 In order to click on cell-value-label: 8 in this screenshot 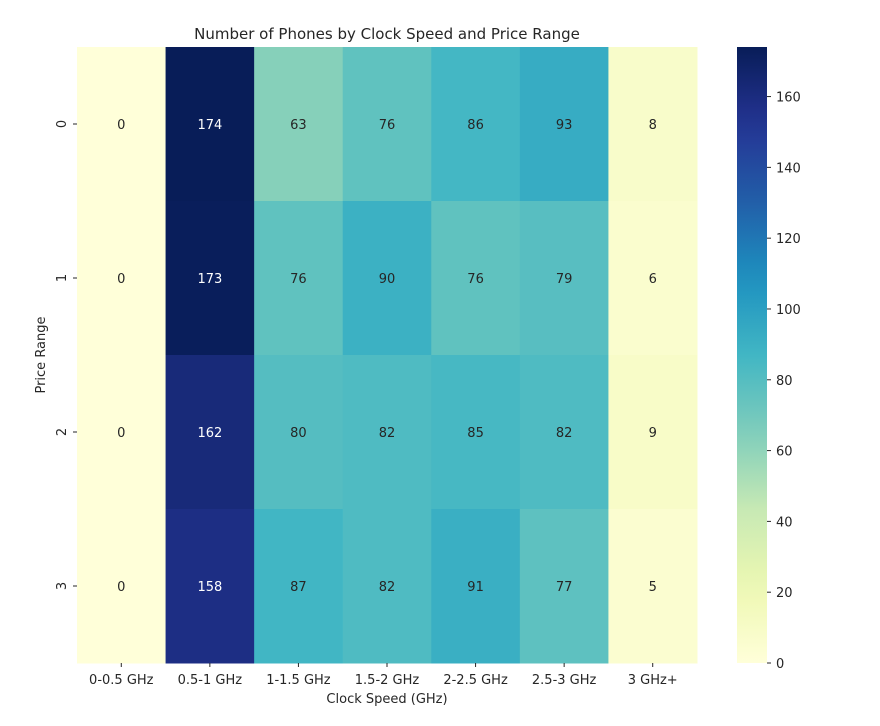, I will do `click(653, 125)`.